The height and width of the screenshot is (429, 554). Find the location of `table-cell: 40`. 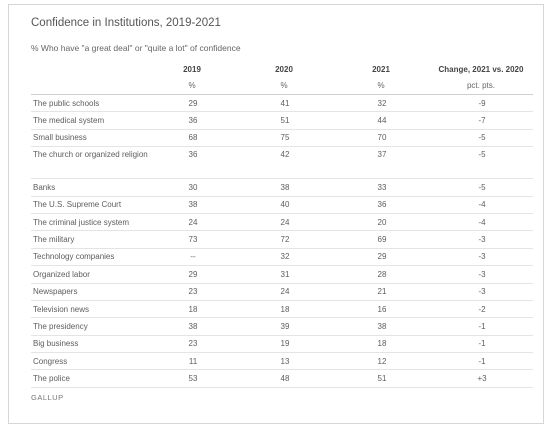

table-cell: 40 is located at coordinates (284, 205).